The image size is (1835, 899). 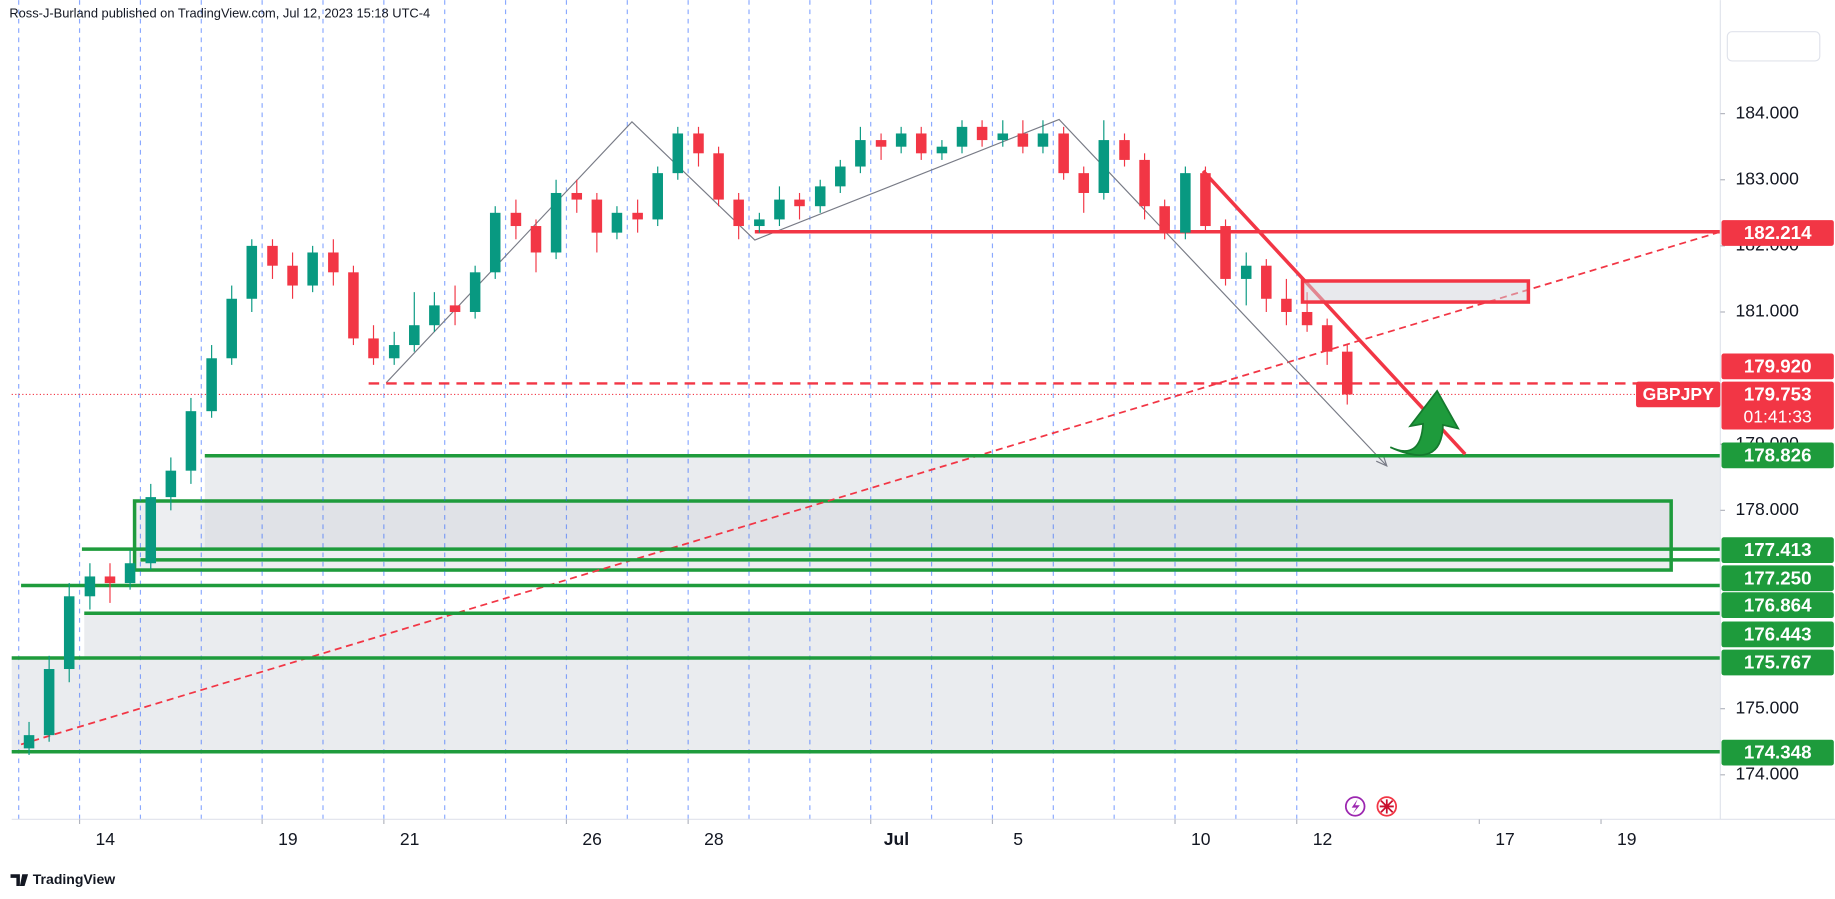 I want to click on level-label: 174.348, so click(x=1778, y=752).